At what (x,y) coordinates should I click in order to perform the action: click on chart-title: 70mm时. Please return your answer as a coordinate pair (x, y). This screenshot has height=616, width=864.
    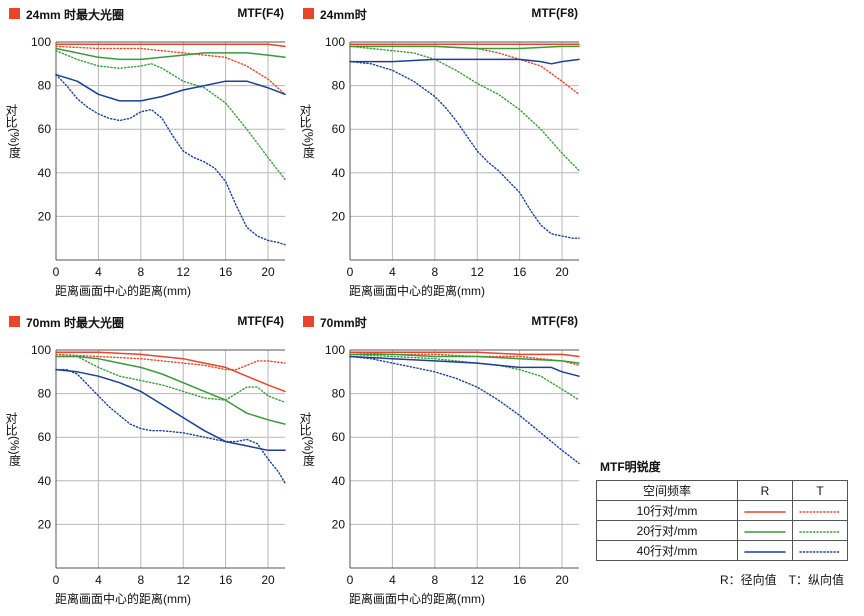
    Looking at the image, I should click on (343, 323).